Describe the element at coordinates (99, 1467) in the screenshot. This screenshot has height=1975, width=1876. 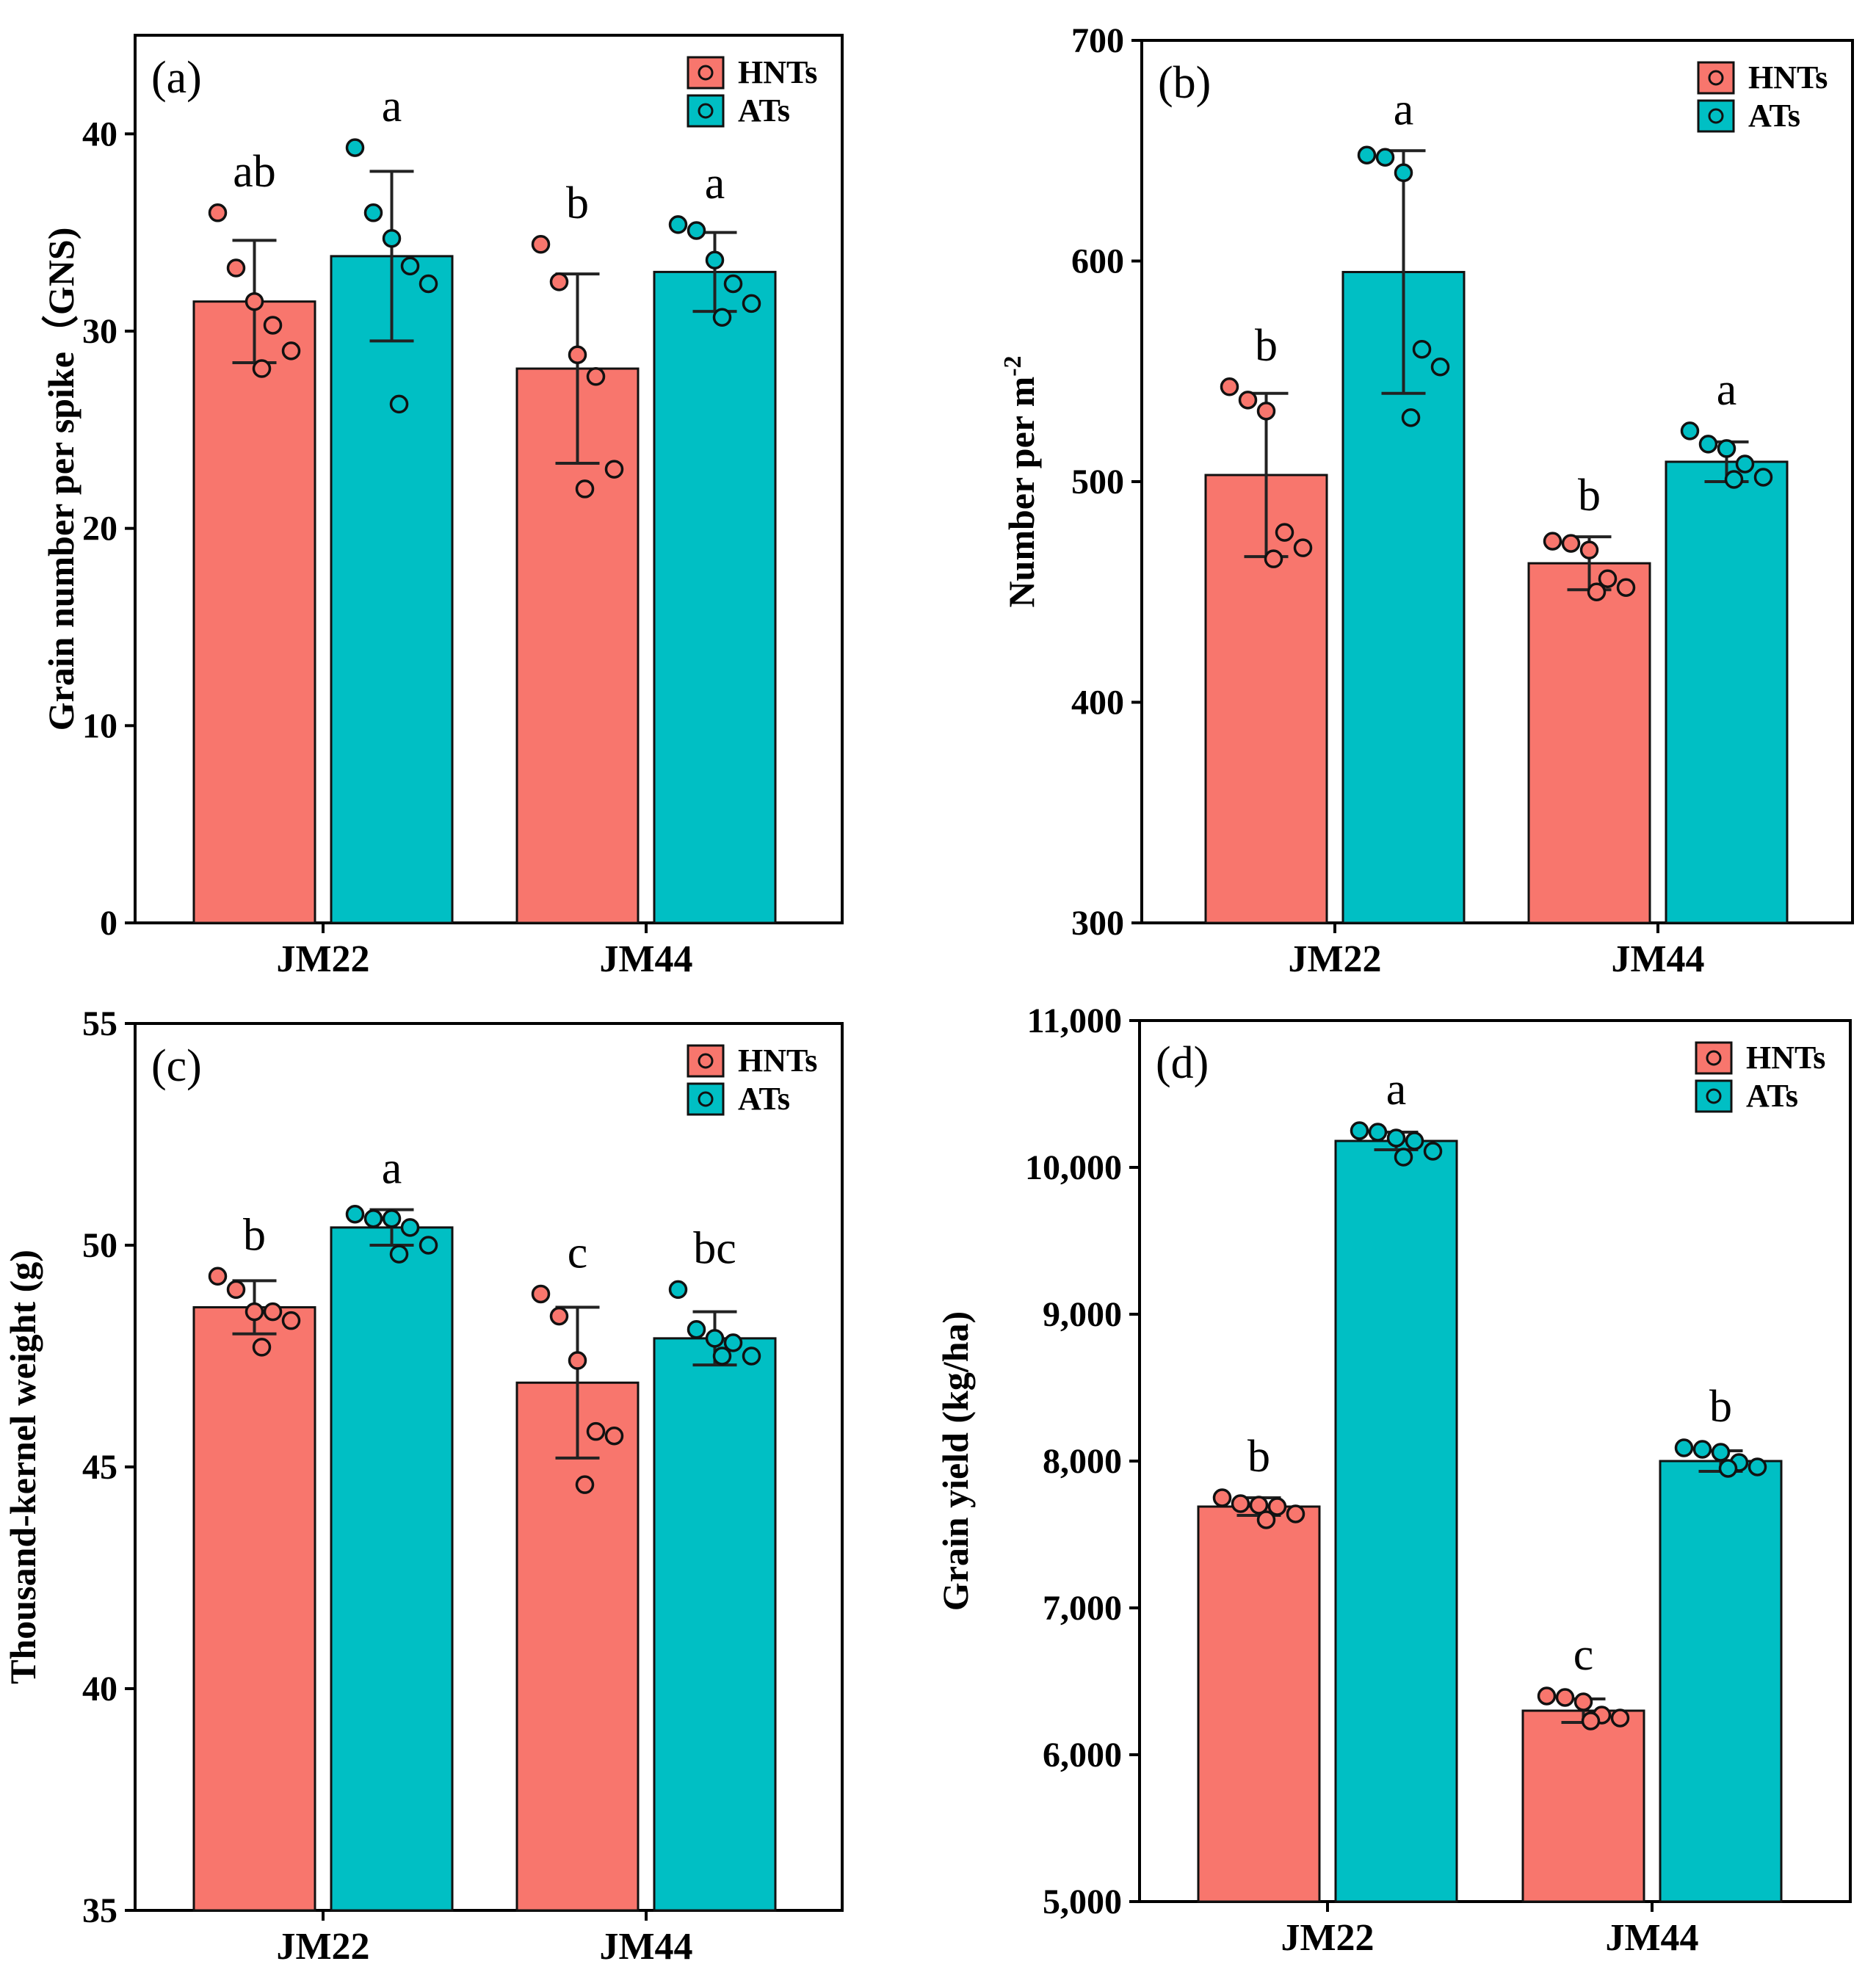
I see `y-tick-label: 45` at that location.